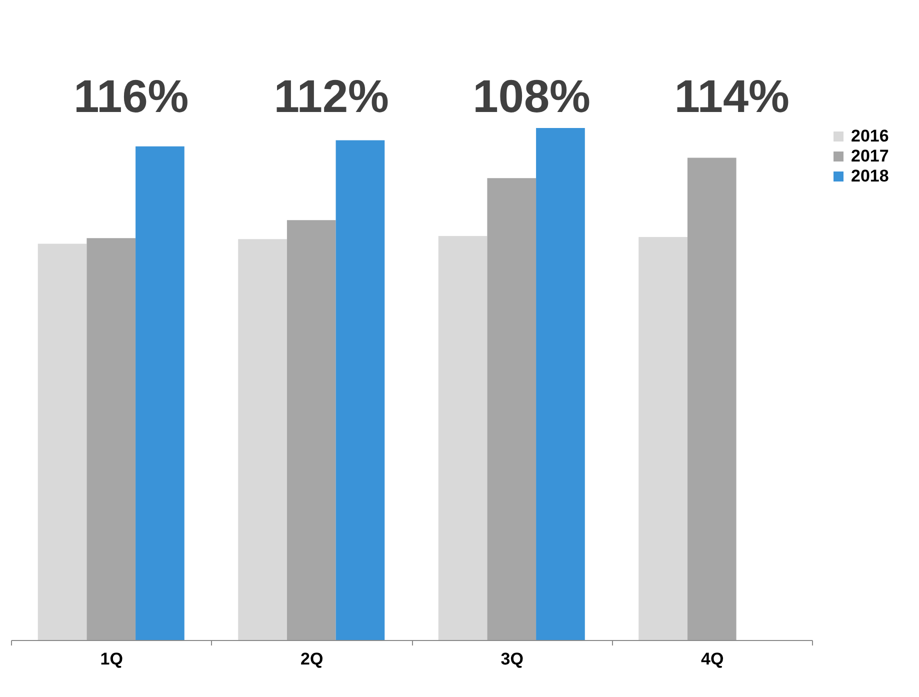 Image resolution: width=919 pixels, height=697 pixels. Describe the element at coordinates (111, 659) in the screenshot. I see `x-tick-label: 1Q` at that location.